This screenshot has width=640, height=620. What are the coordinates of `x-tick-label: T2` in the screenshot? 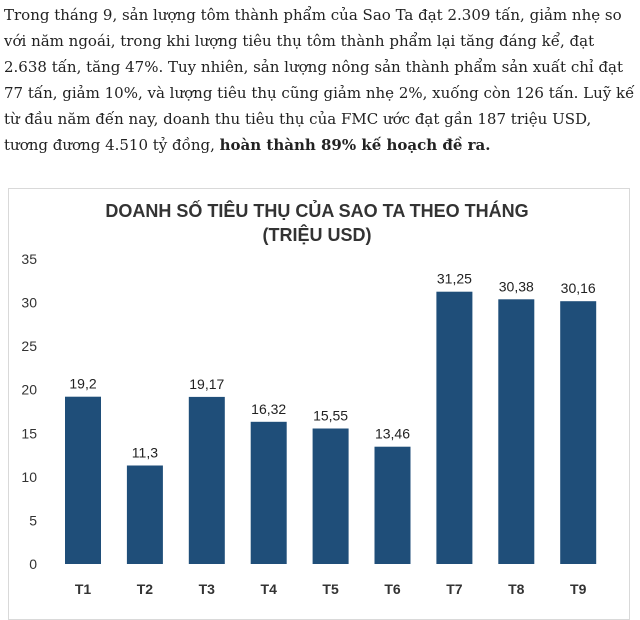 It's located at (145, 589).